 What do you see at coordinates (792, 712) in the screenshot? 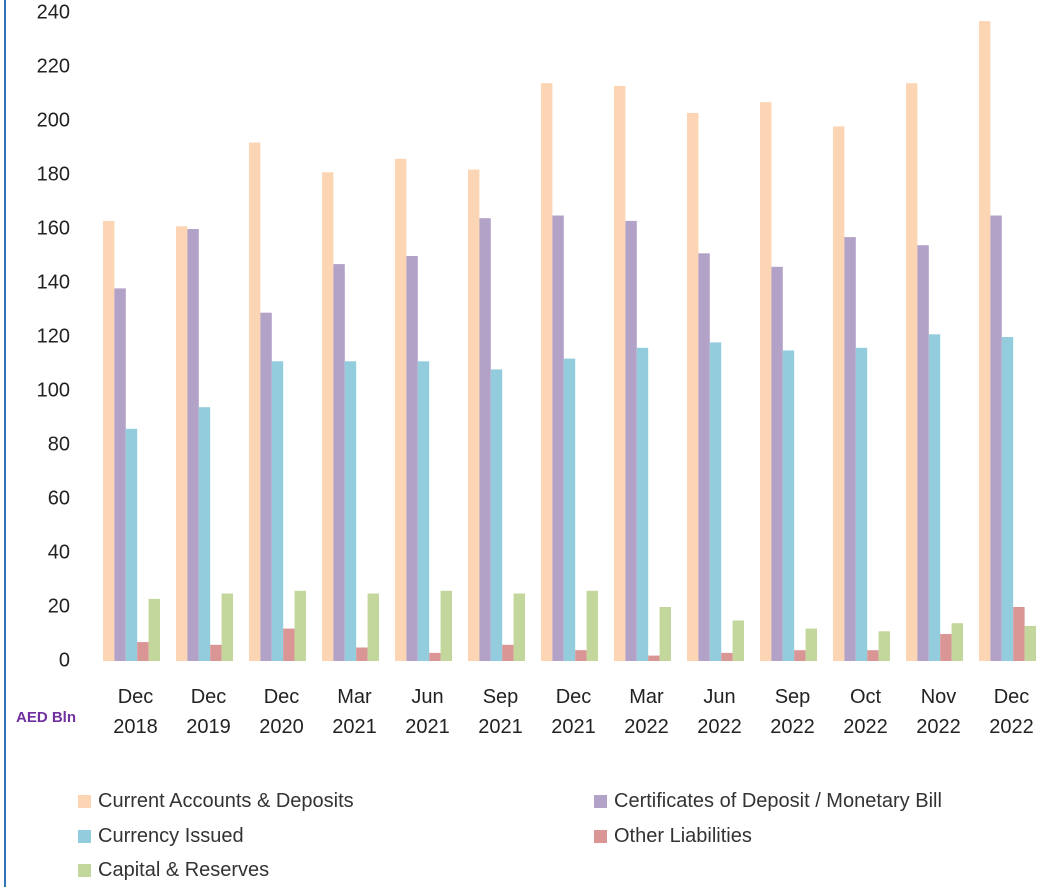
I see `x-tick-label: Sep 2022` at bounding box center [792, 712].